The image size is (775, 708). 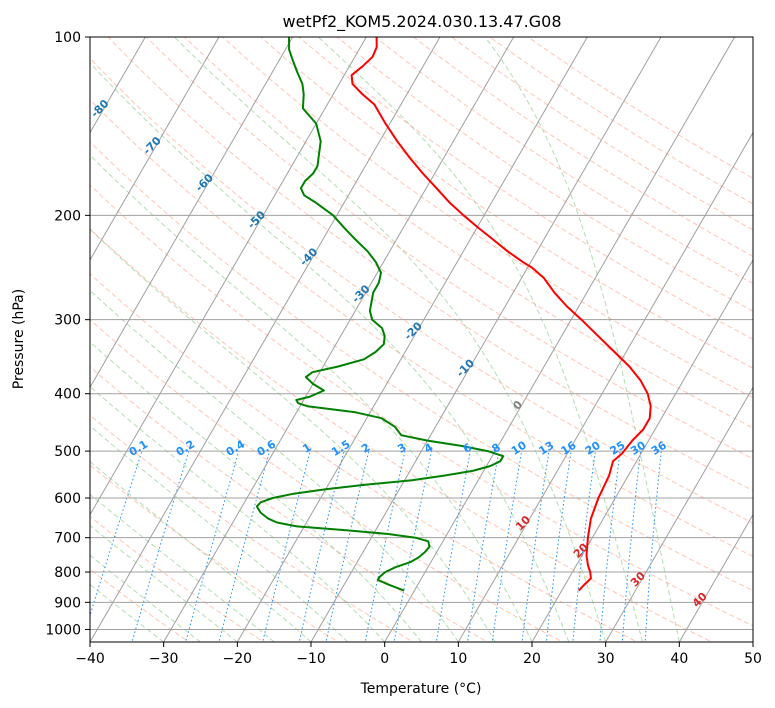 What do you see at coordinates (67, 334) in the screenshot?
I see `y-axis-ticks: 100 200 300 400 500 600 700 800 900 1000` at bounding box center [67, 334].